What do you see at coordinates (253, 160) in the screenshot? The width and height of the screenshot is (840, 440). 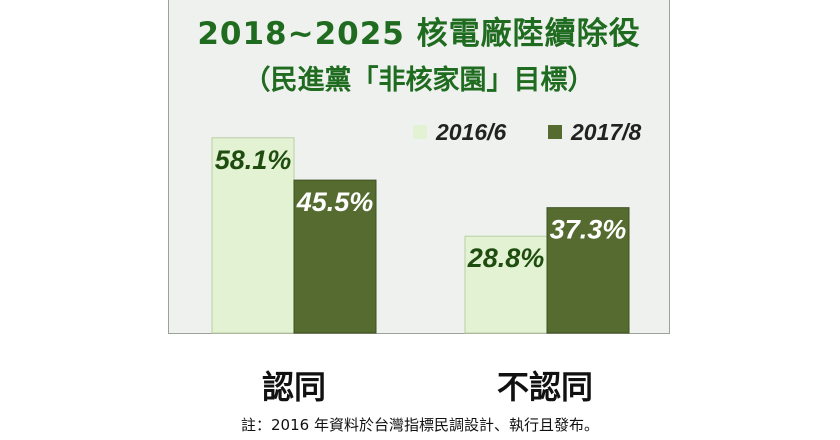 I see `data-label-agree-2016-6: 58.1%` at bounding box center [253, 160].